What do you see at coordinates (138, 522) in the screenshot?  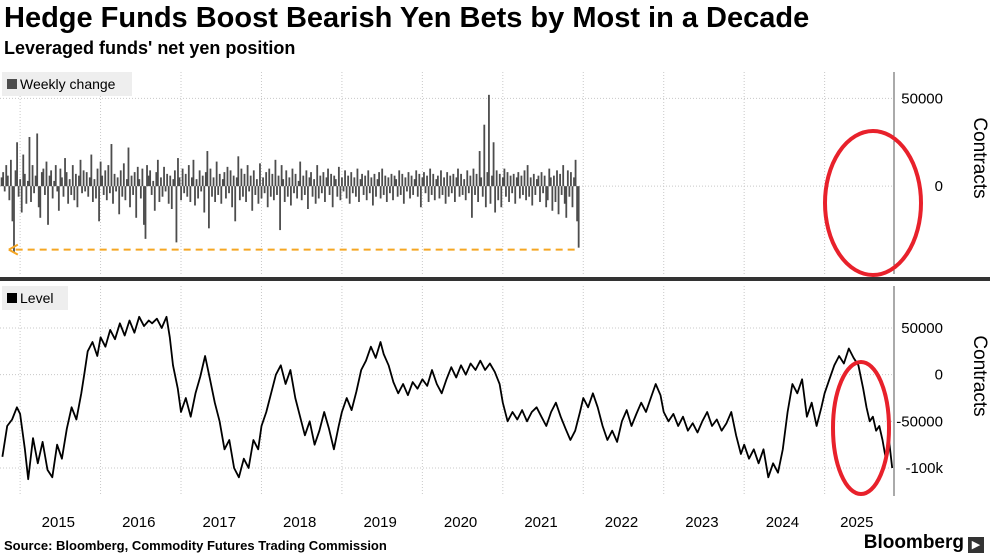 I see `x-tick-label: 2016` at bounding box center [138, 522].